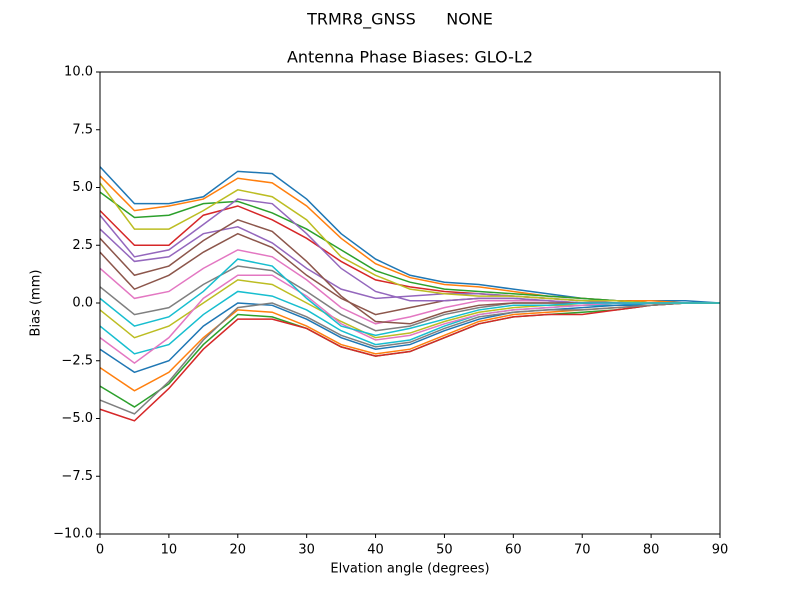  Describe the element at coordinates (77, 418) in the screenshot. I see `y-tick-label: −5.0` at that location.